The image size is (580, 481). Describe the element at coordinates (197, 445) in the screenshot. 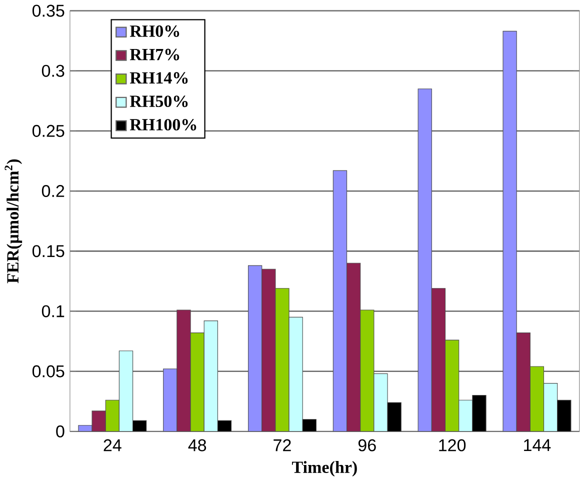

I see `x-tick-label: 48` at that location.